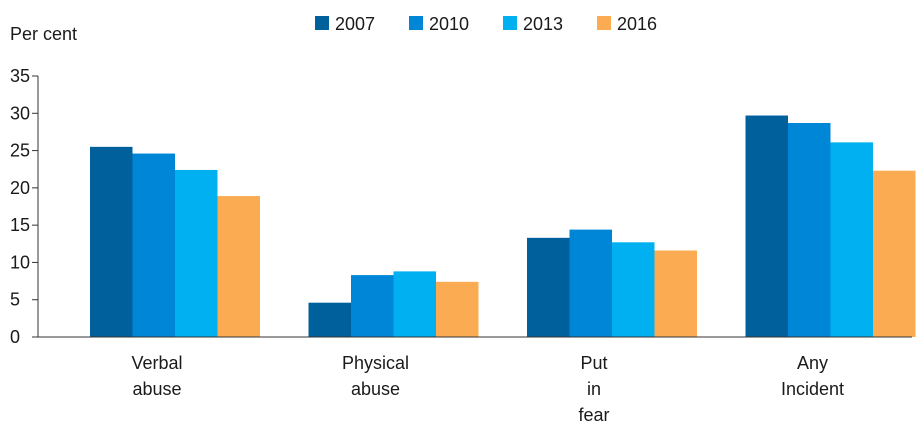 The width and height of the screenshot is (917, 427). Describe the element at coordinates (486, 24) in the screenshot. I see `legend: 2007 2010 2013 2016` at that location.